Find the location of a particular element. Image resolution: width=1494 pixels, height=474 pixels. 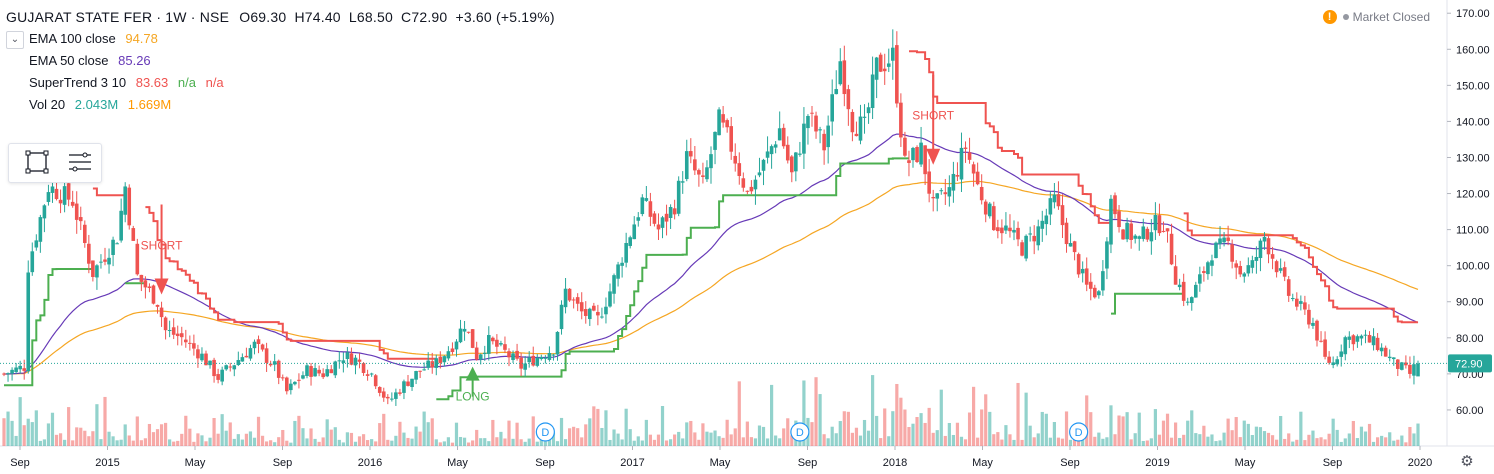

dividend-label: D is located at coordinates (545, 433).